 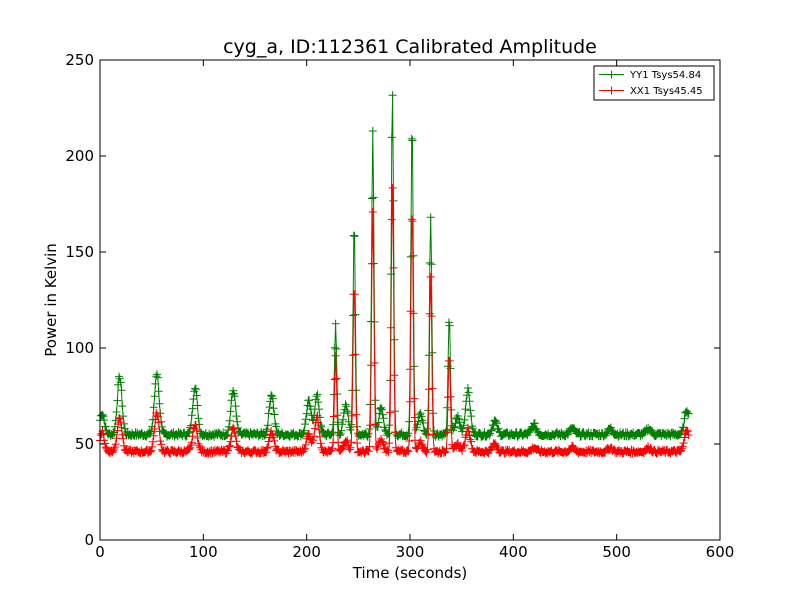 I want to click on x-tick-label: 400, so click(x=513, y=552).